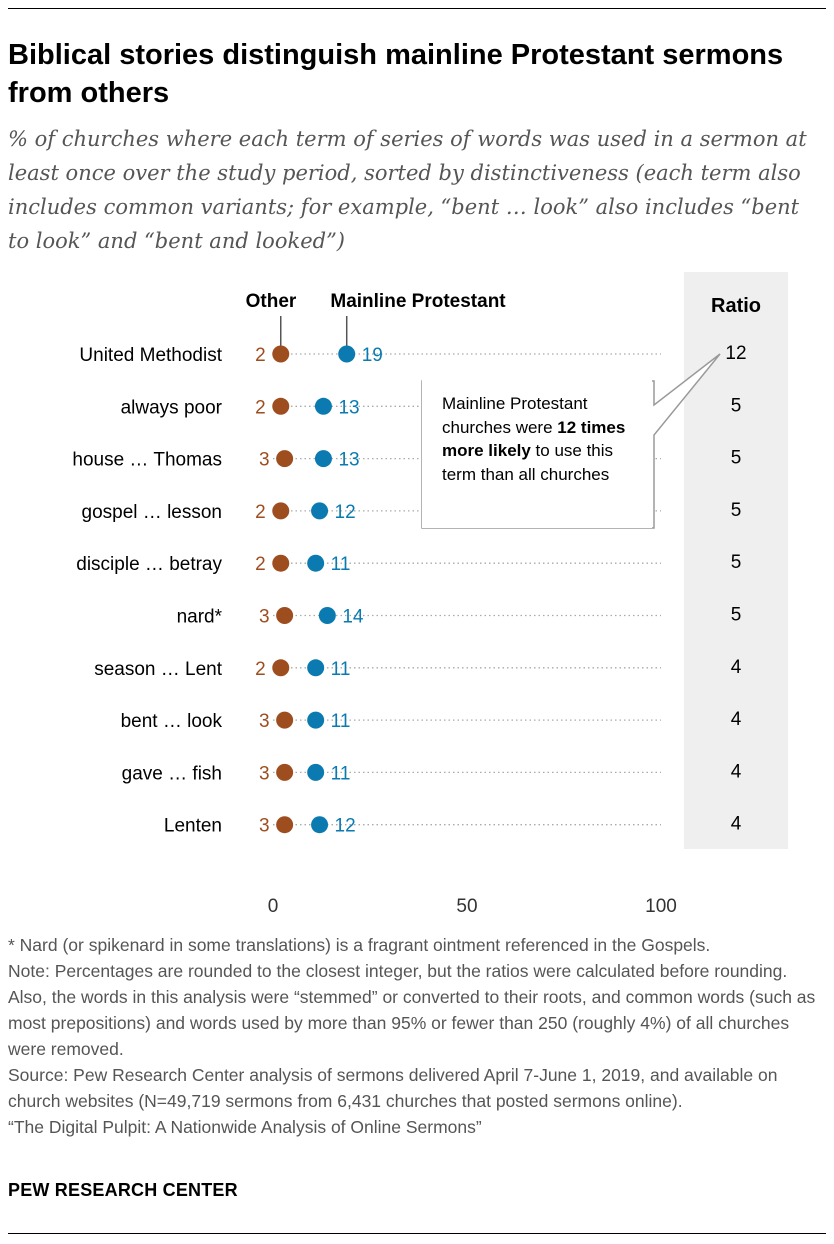  What do you see at coordinates (417, 1233) in the screenshot?
I see `bottom-rule` at bounding box center [417, 1233].